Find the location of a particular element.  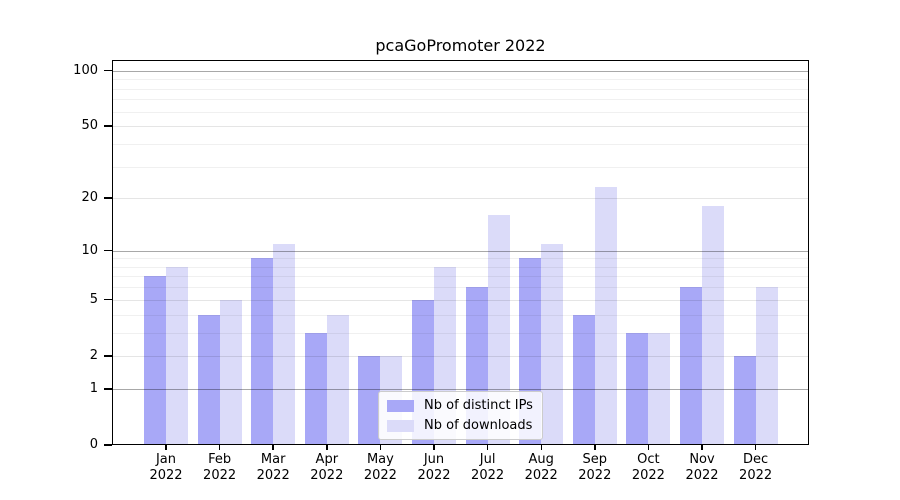

x-tick-label-Aug: Aug 2022 is located at coordinates (541, 467).